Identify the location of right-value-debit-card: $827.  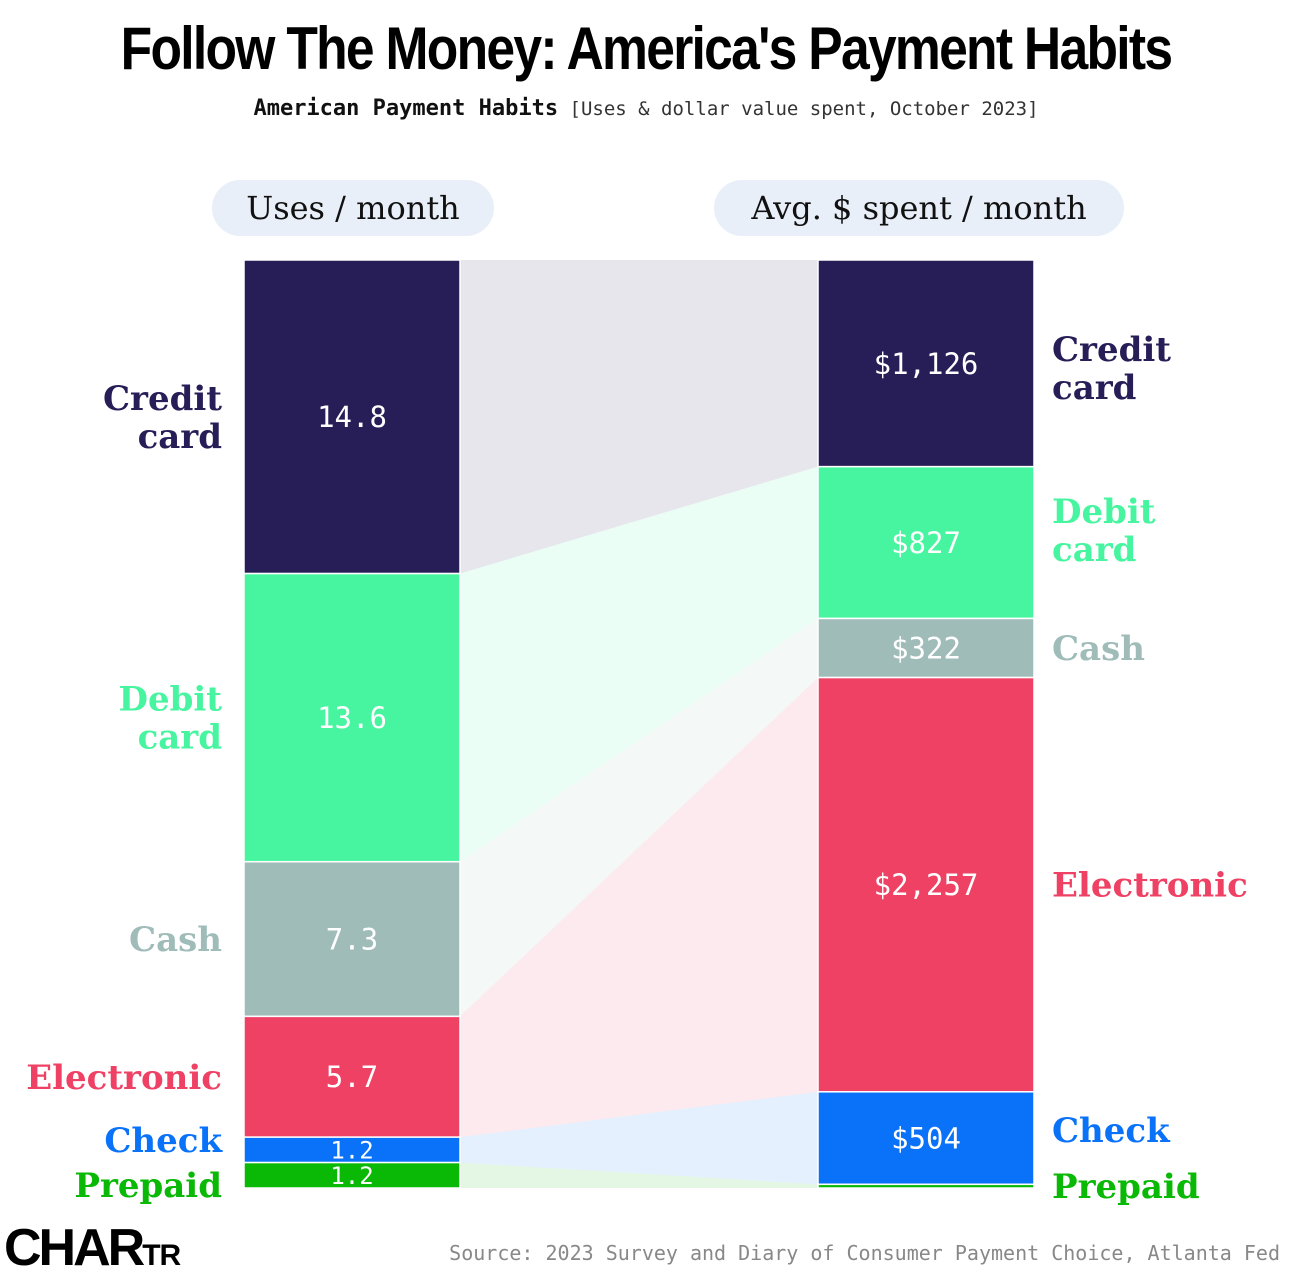
(926, 543).